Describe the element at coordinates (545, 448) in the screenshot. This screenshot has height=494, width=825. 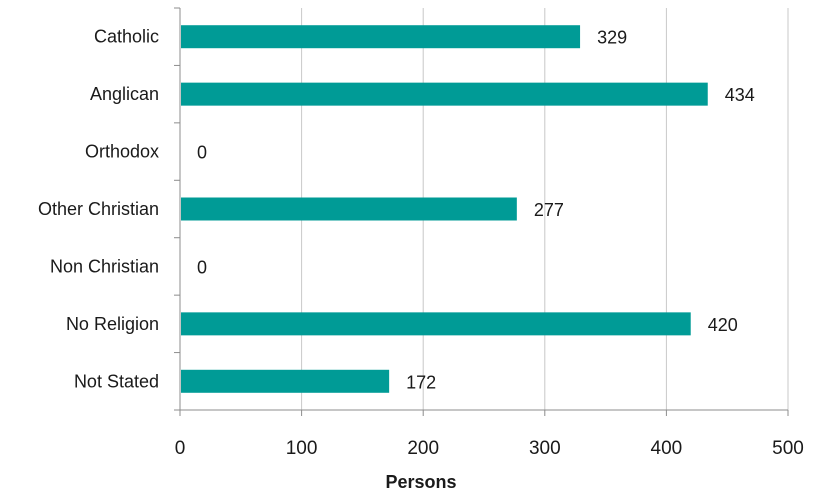
I see `x-tick-label: 300` at that location.